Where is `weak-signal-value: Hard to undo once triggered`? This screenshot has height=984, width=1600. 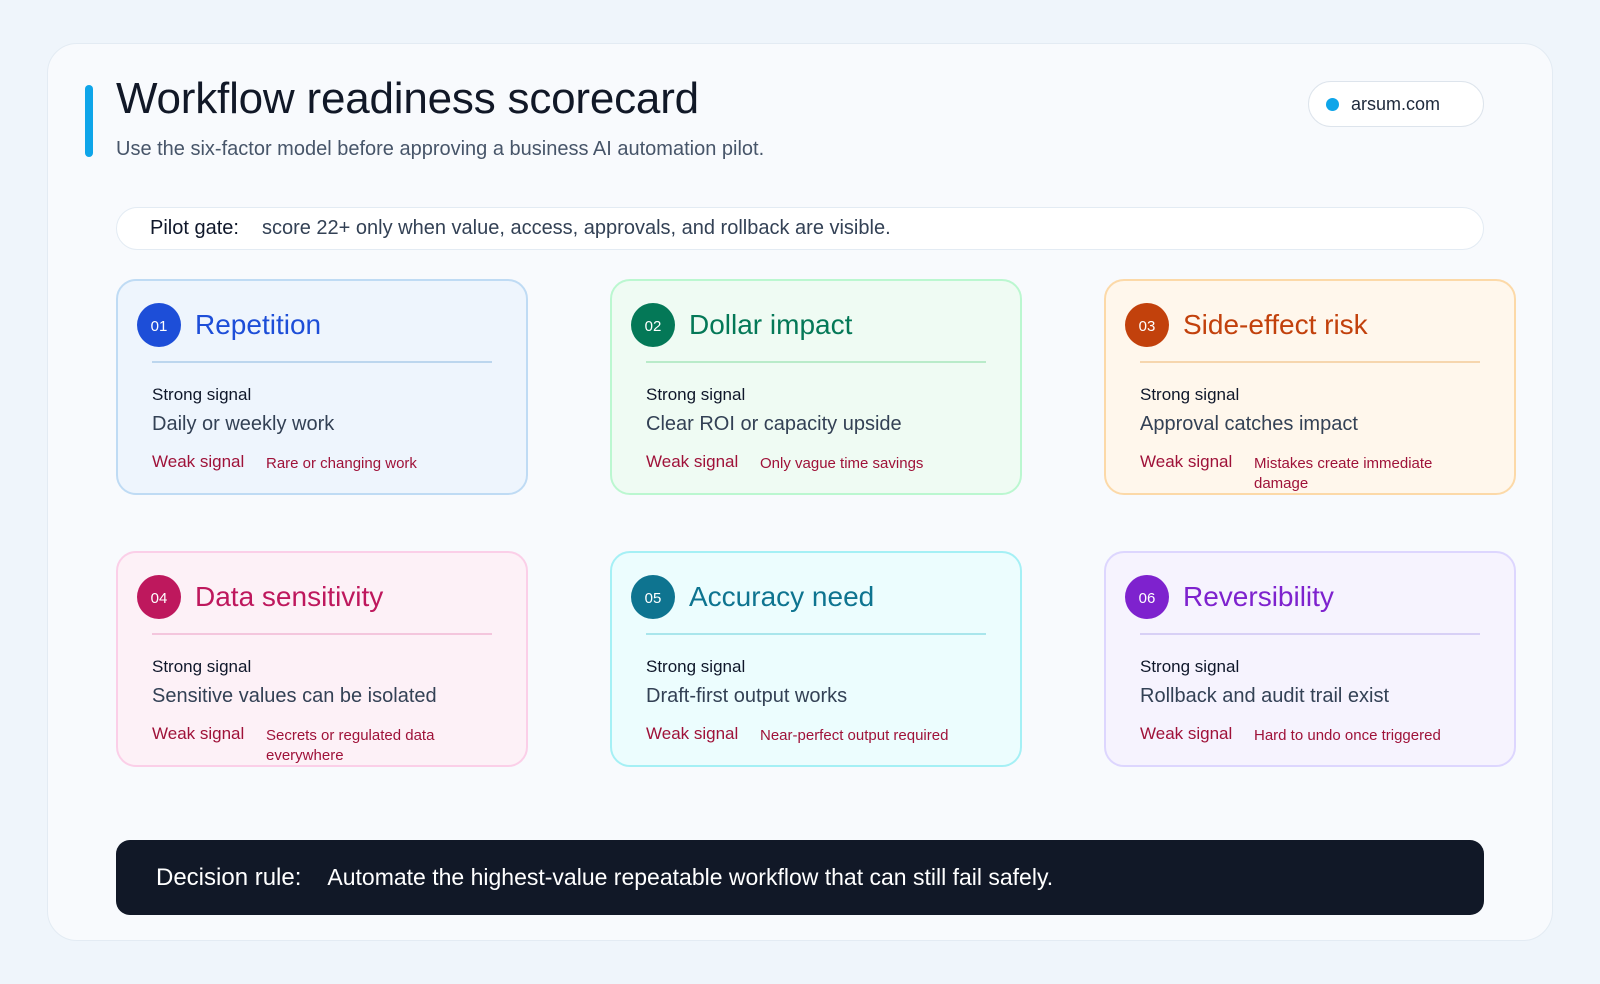 weak-signal-value: Hard to undo once triggered is located at coordinates (1347, 735).